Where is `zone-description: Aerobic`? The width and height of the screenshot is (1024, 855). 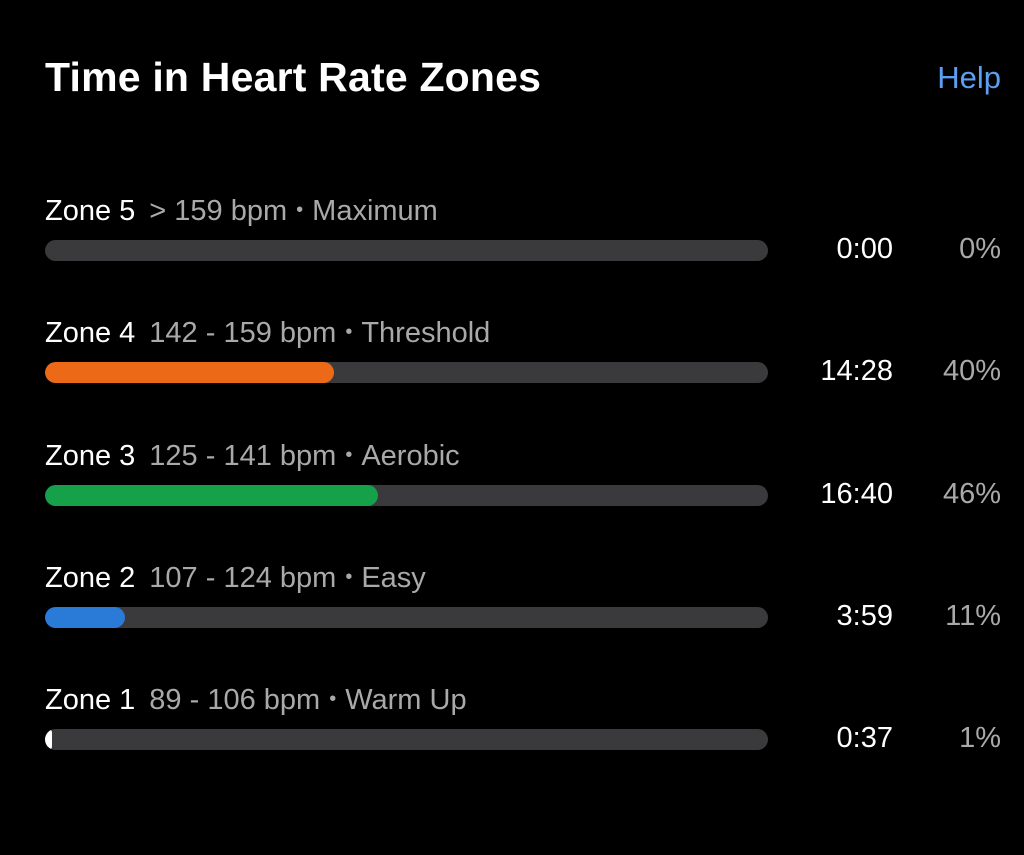
zone-description: Aerobic is located at coordinates (410, 456).